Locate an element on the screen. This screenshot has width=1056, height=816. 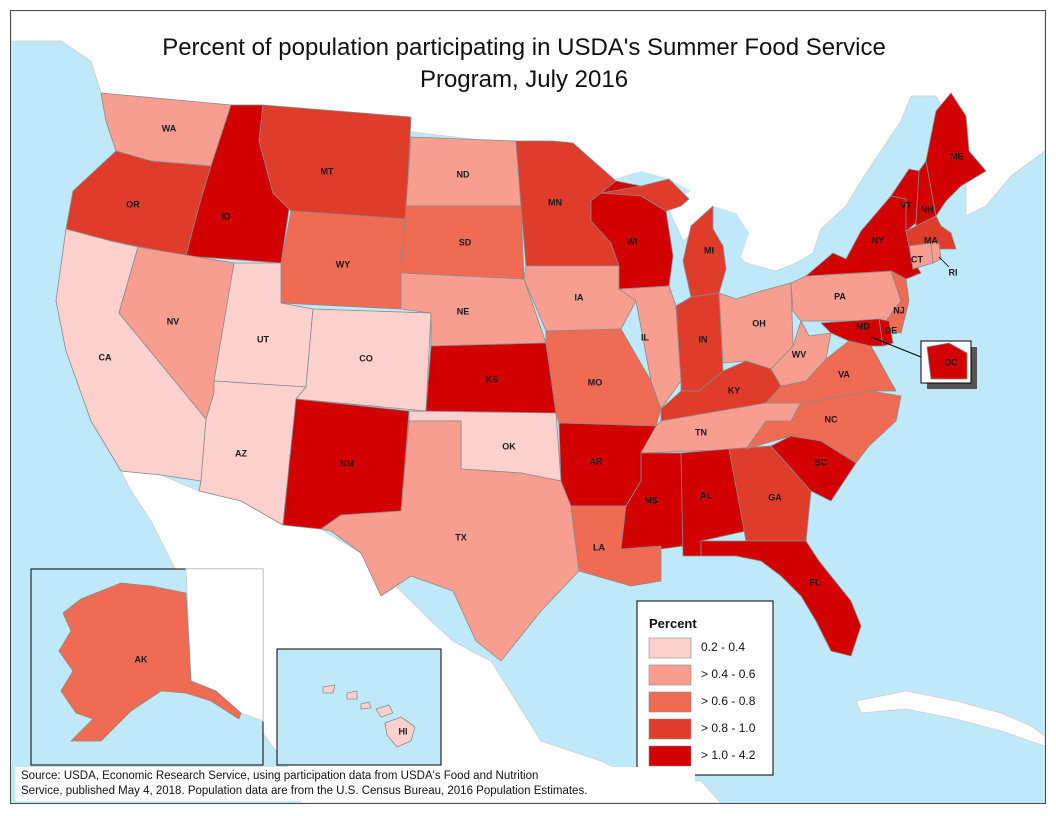
state-label-ky: KY is located at coordinates (734, 390).